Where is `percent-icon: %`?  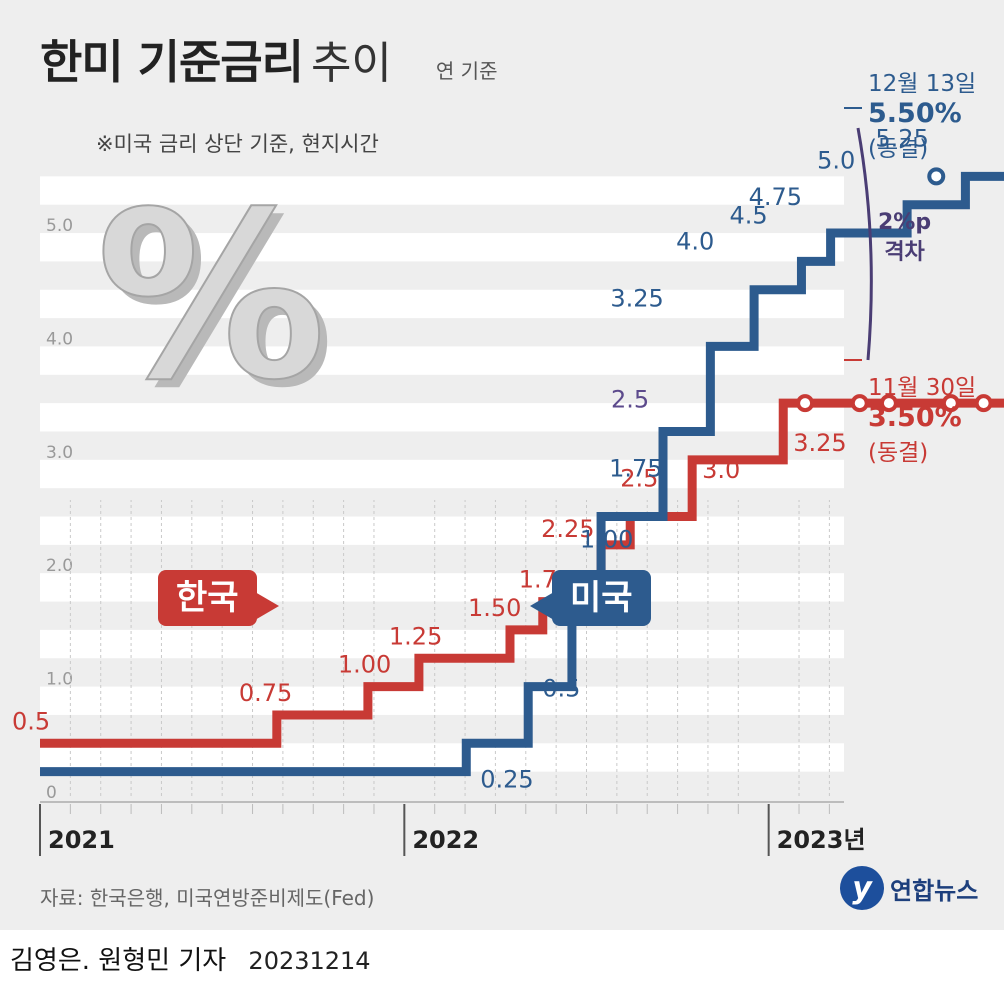 percent-icon: % is located at coordinates (211, 297).